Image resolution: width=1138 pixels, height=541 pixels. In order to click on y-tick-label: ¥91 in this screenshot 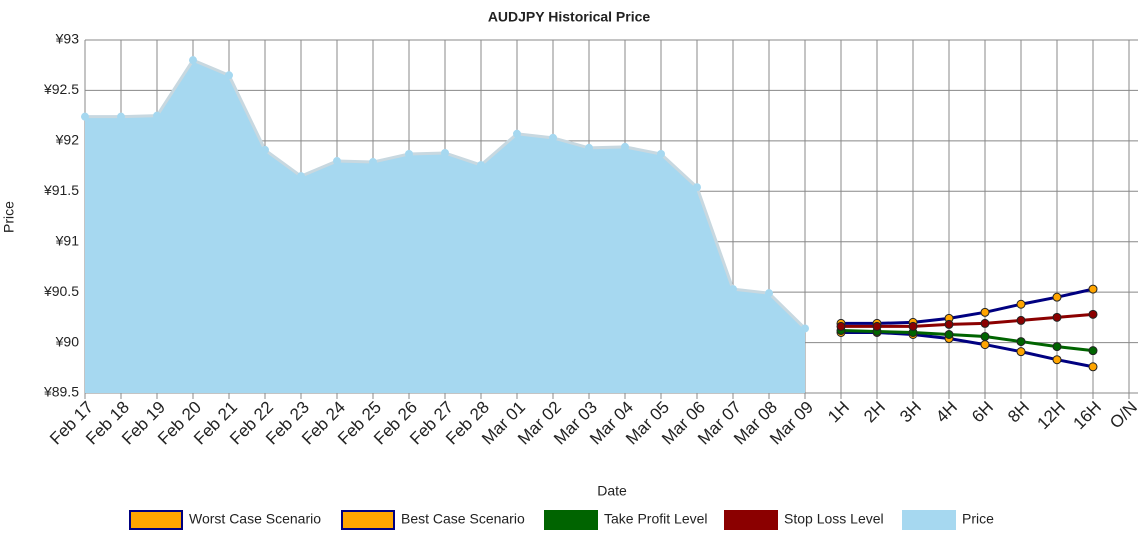, I will do `click(67, 240)`.